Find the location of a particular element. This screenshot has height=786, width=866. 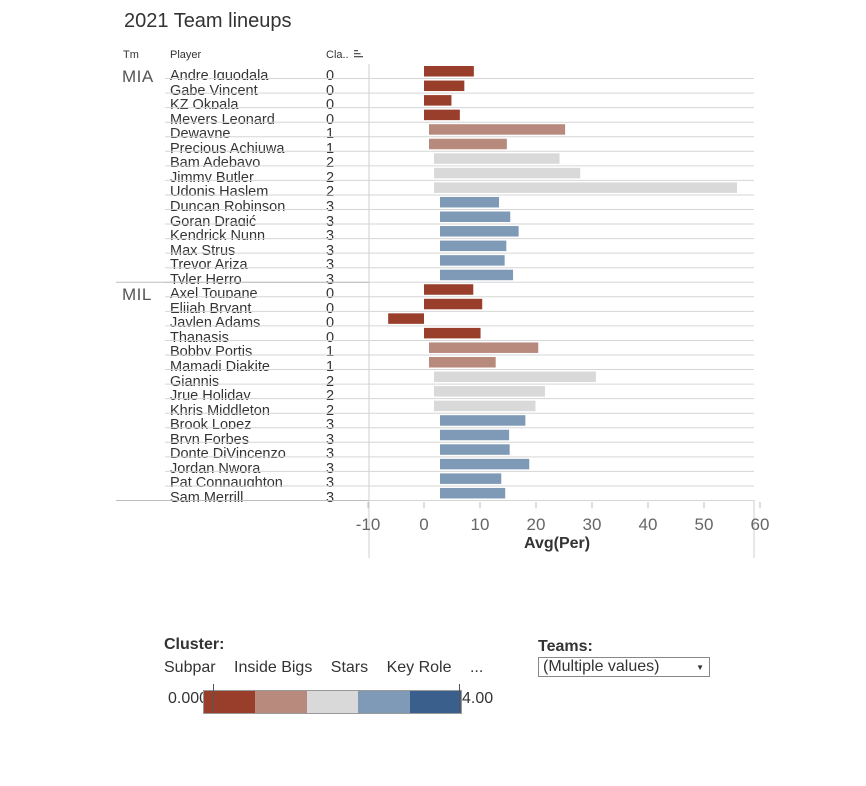

player-label: Jaylen Adams is located at coordinates (215, 321).